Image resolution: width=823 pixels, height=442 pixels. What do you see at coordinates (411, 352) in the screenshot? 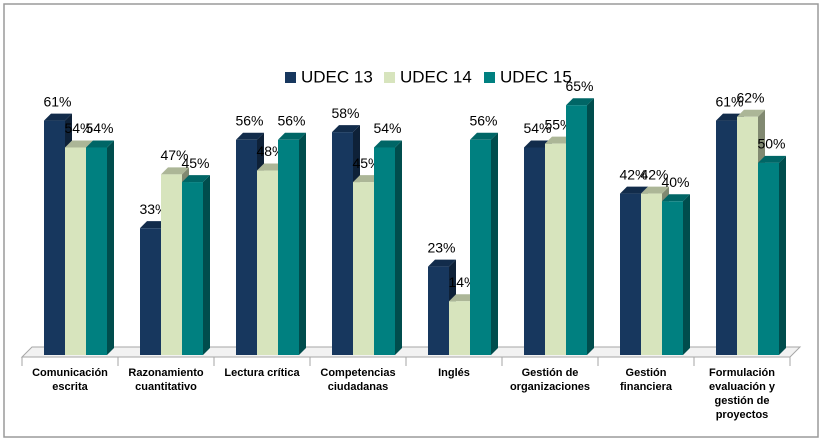
I see `floor` at bounding box center [411, 352].